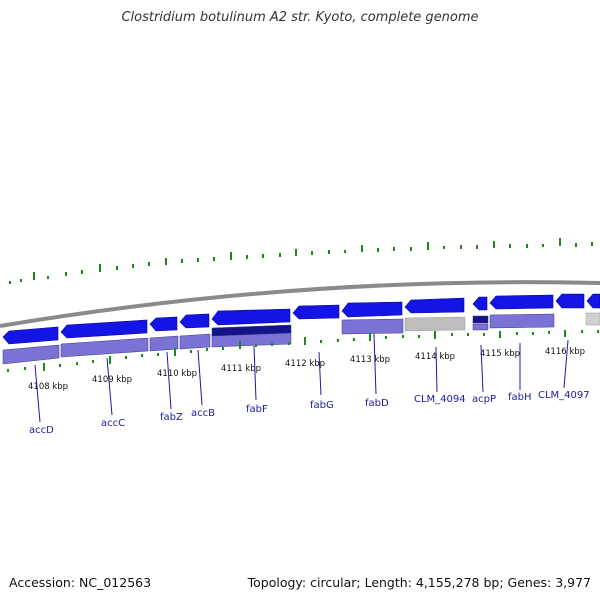 This screenshot has width=600, height=600. I want to click on gene-label-acpP: acpP, so click(484, 399).